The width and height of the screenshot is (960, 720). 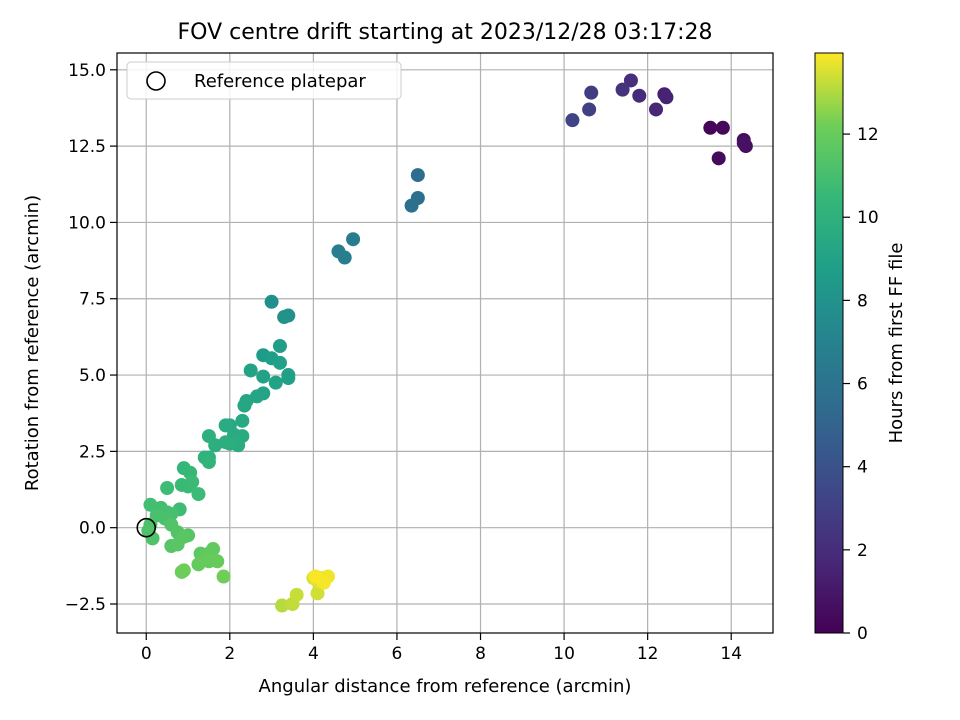 What do you see at coordinates (87, 223) in the screenshot?
I see `y-tick-label: 10.0` at bounding box center [87, 223].